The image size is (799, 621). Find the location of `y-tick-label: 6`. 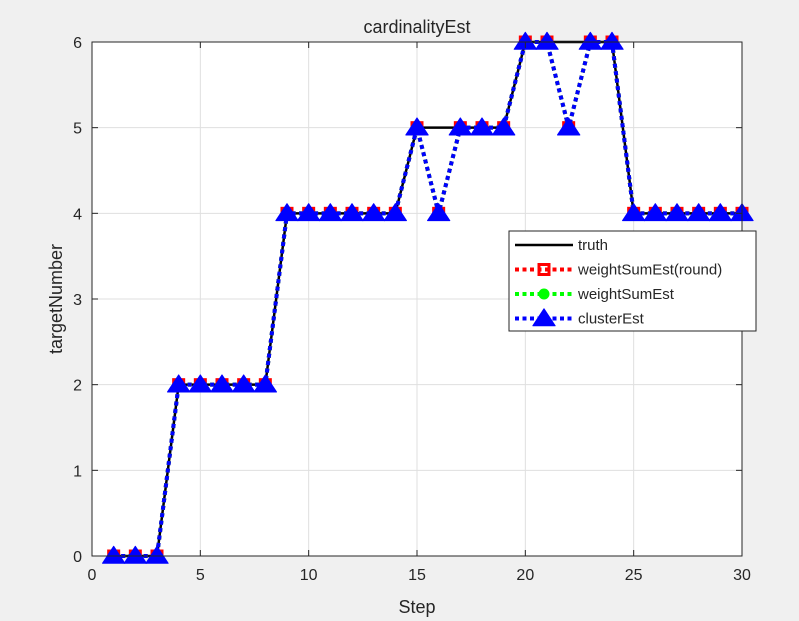

y-tick-label: 6 is located at coordinates (77, 43).